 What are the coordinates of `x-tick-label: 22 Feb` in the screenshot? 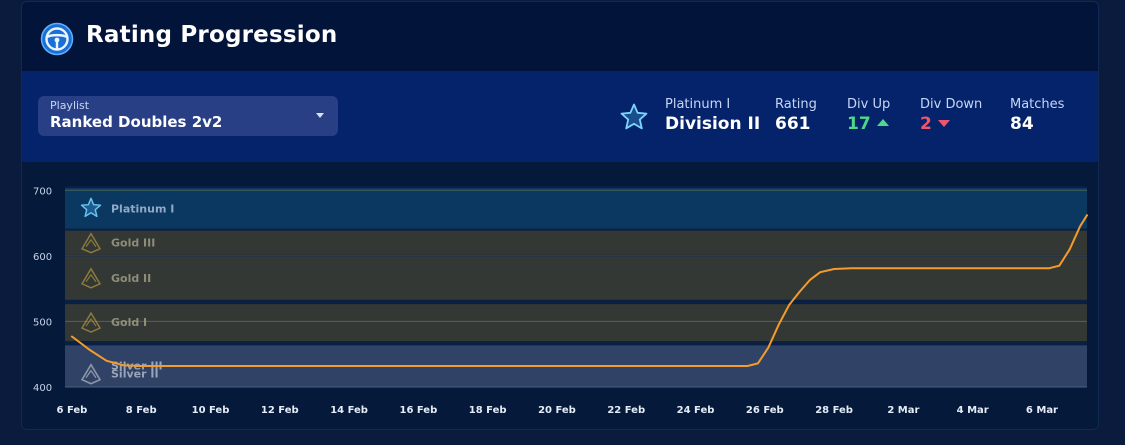 It's located at (626, 410).